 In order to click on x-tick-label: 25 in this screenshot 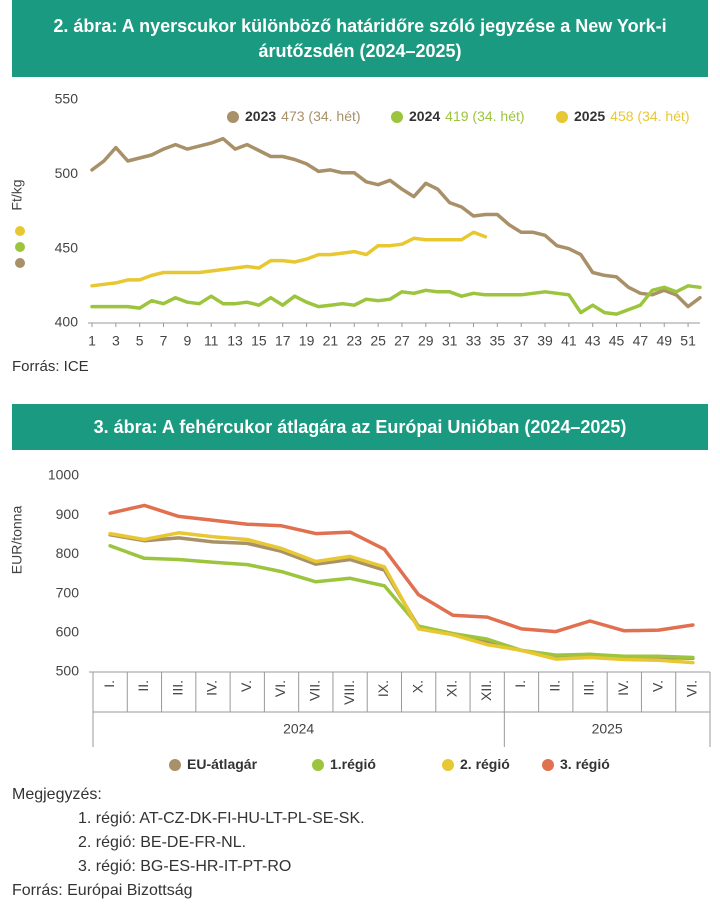, I will do `click(378, 341)`.